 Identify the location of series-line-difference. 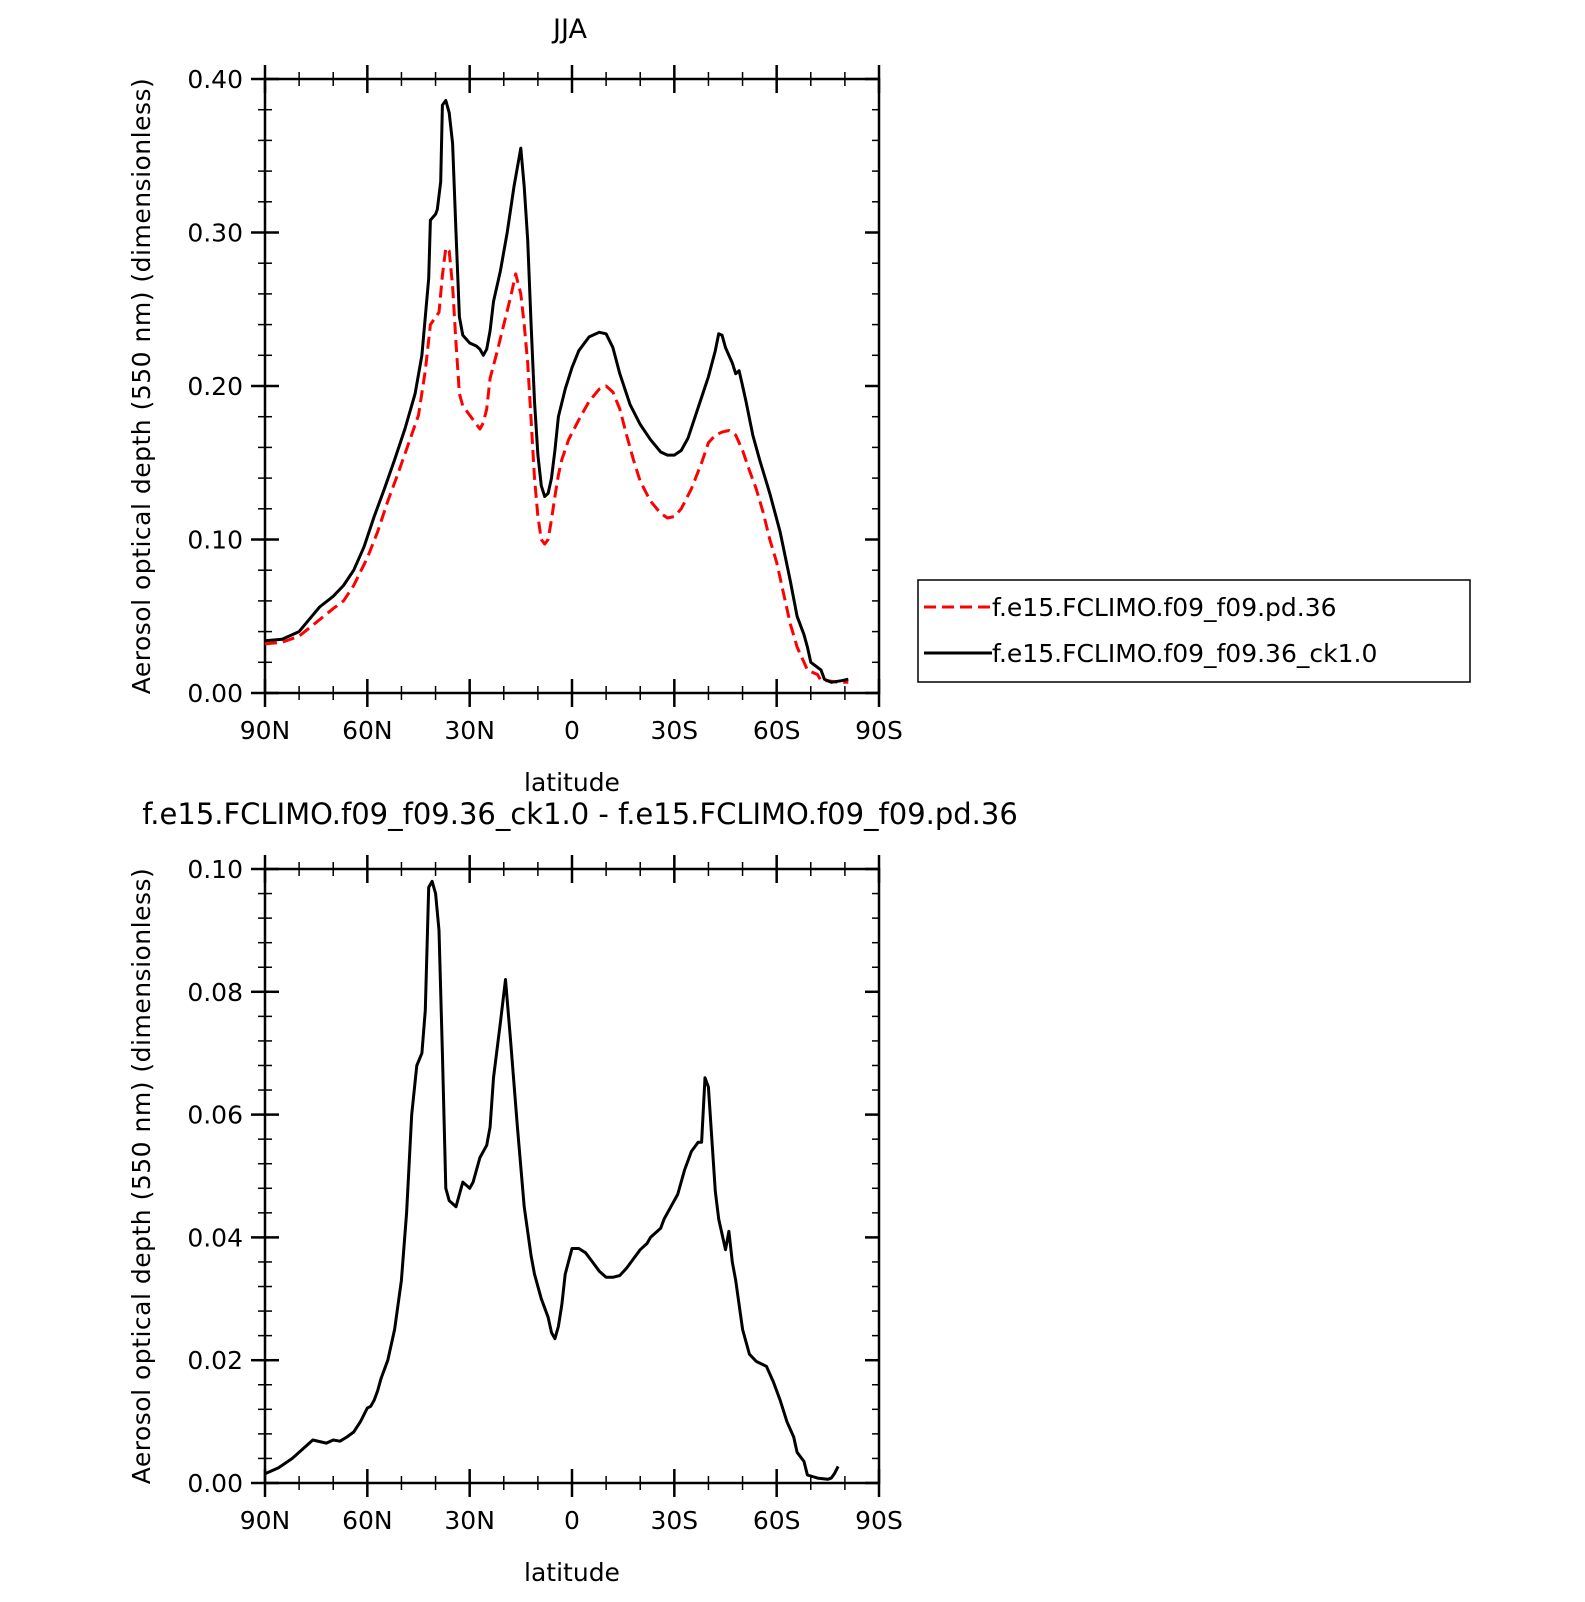
(552, 1180).